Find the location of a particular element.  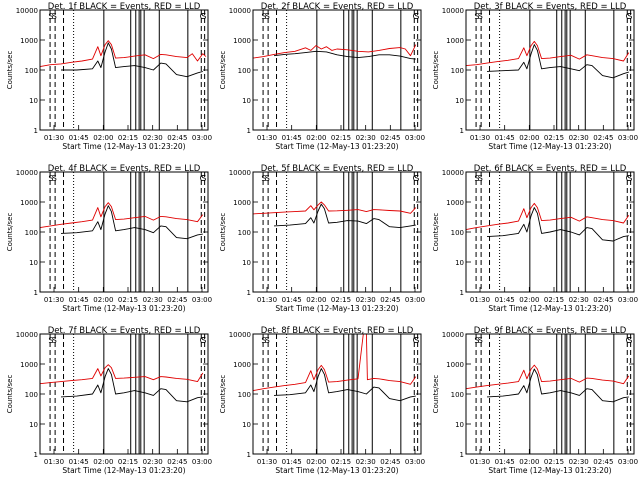

plot-title: Det. 6f BLACK = Events, RED = LLD is located at coordinates (550, 169).